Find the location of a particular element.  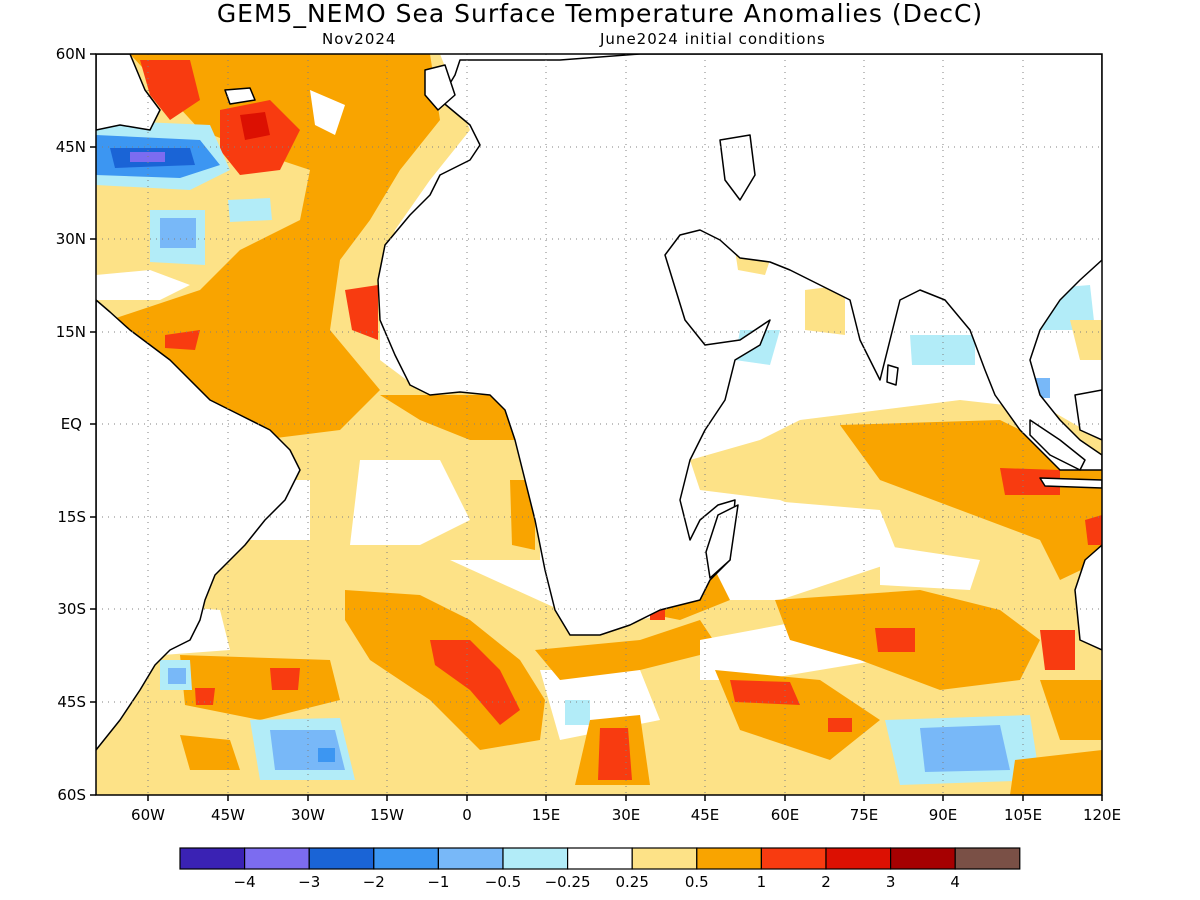

lat-label: 15N is located at coordinates (71, 332).